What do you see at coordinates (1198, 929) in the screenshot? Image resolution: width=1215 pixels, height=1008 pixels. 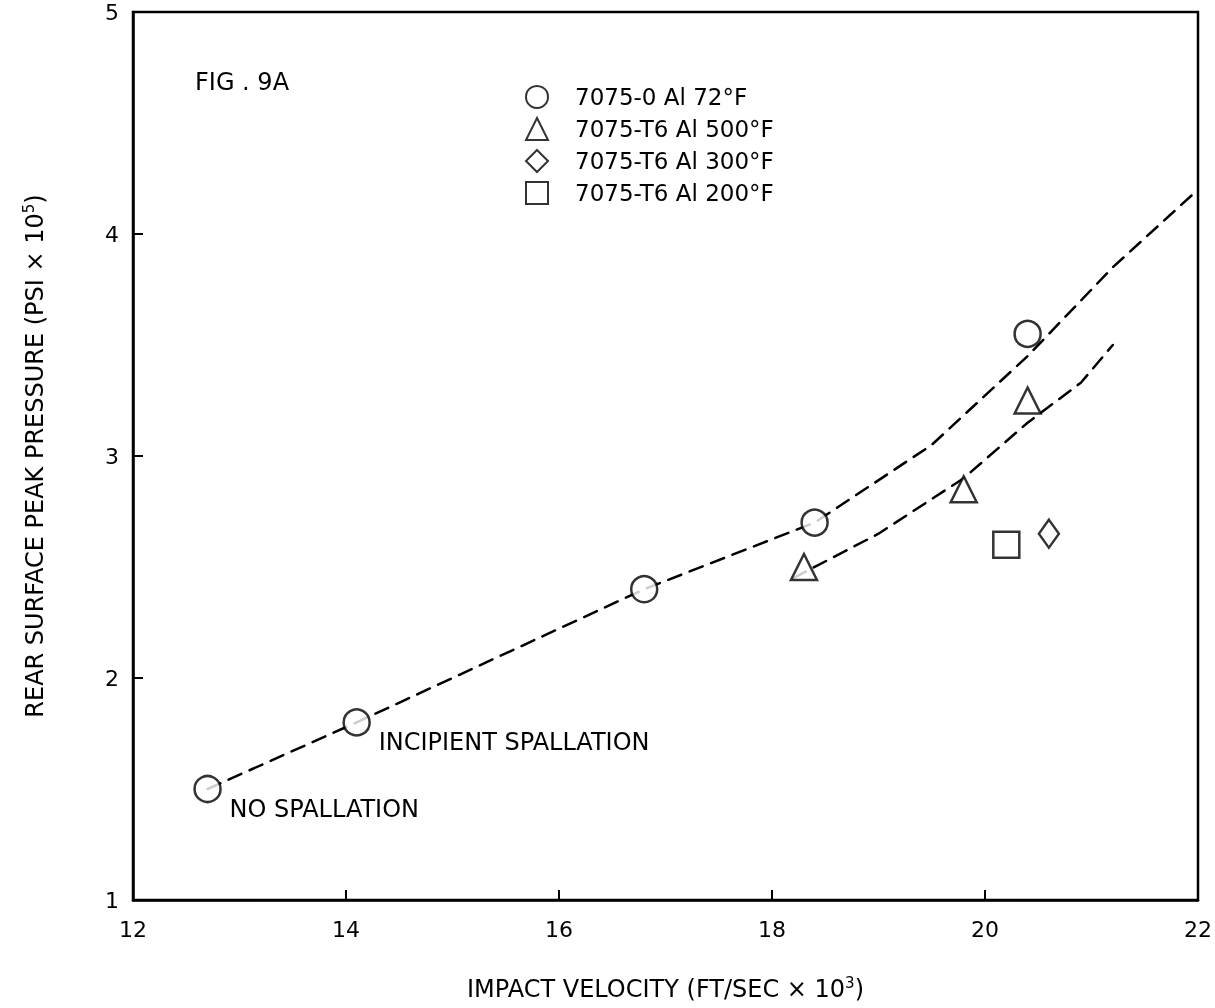 I see `x-tick-label: 22` at bounding box center [1198, 929].